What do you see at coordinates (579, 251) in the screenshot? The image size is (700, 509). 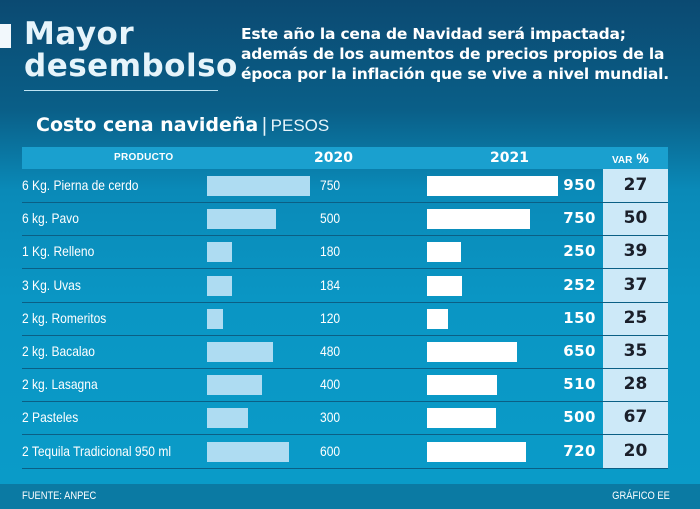 I see `value-2021: 250` at bounding box center [579, 251].